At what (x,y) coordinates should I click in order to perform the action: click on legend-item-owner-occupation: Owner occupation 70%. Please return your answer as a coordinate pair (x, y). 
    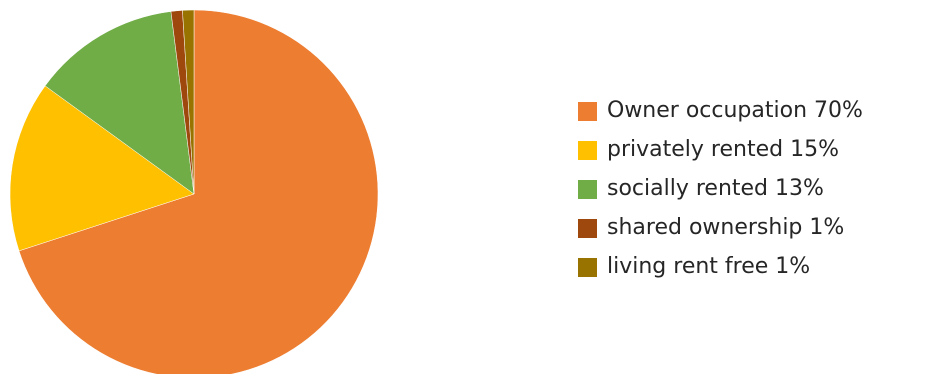
    Looking at the image, I should click on (720, 111).